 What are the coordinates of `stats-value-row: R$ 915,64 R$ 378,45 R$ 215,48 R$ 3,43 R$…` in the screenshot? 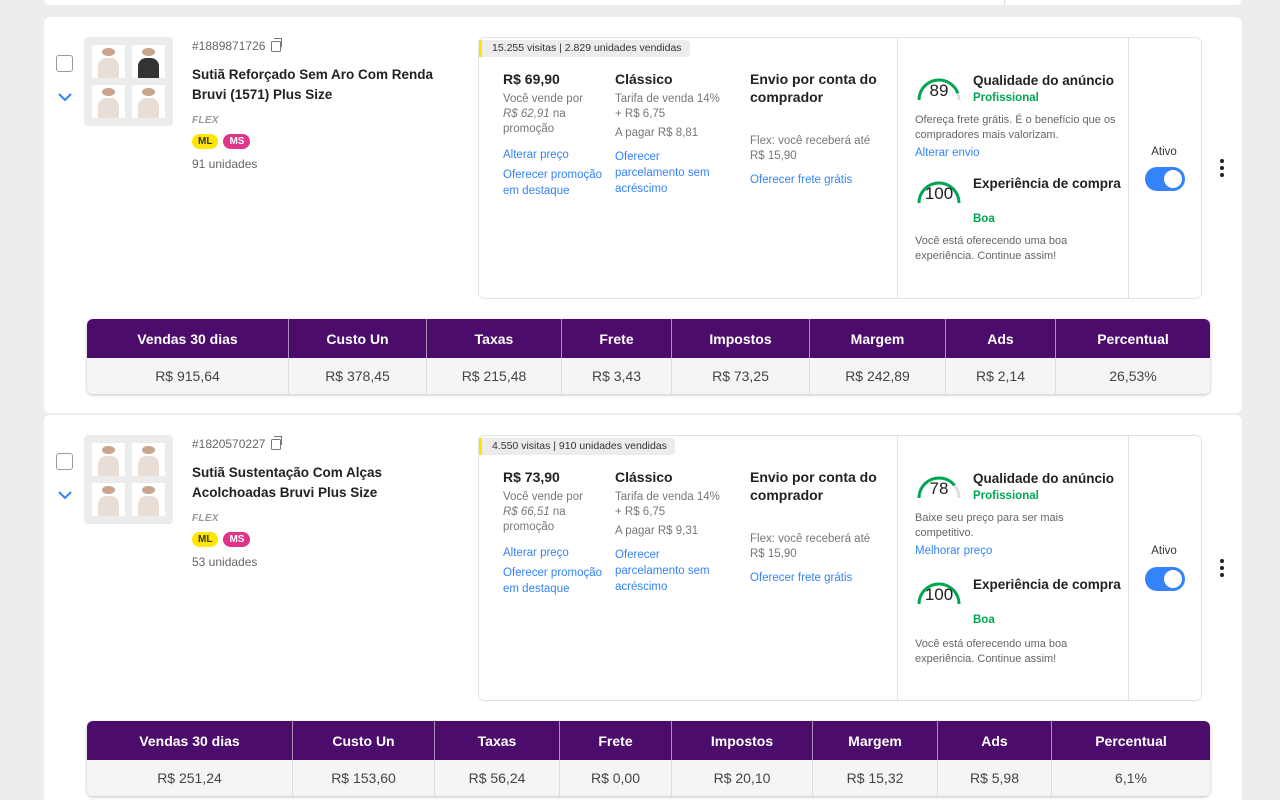 It's located at (648, 376).